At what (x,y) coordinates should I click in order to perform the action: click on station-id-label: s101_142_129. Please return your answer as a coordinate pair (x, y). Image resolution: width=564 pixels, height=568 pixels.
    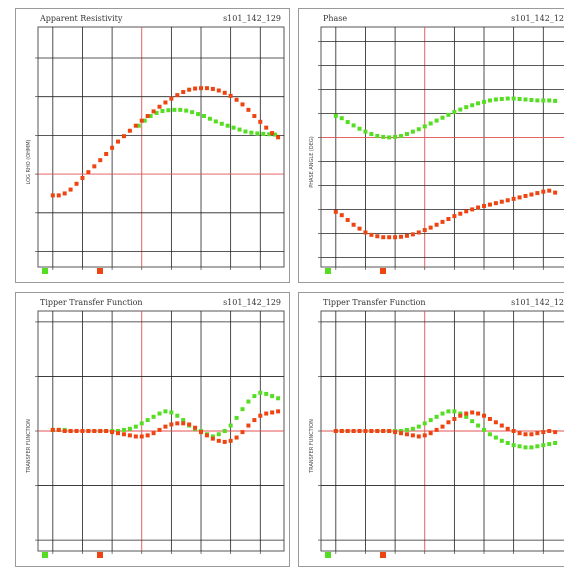
    Looking at the image, I should click on (252, 18).